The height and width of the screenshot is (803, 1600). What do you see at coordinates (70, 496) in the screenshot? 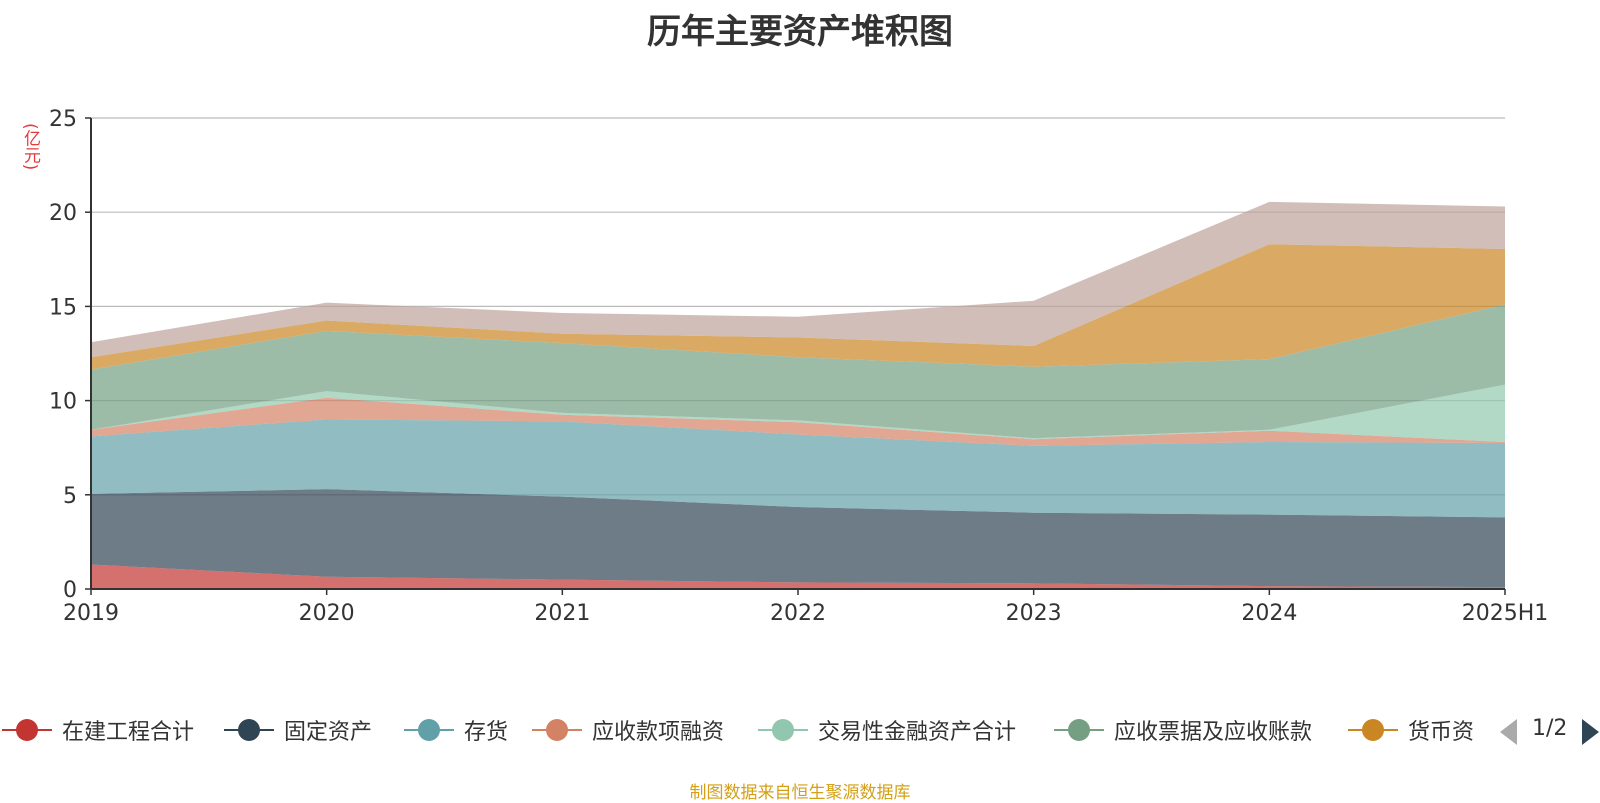
I see `y-tick-label: 5` at bounding box center [70, 496].